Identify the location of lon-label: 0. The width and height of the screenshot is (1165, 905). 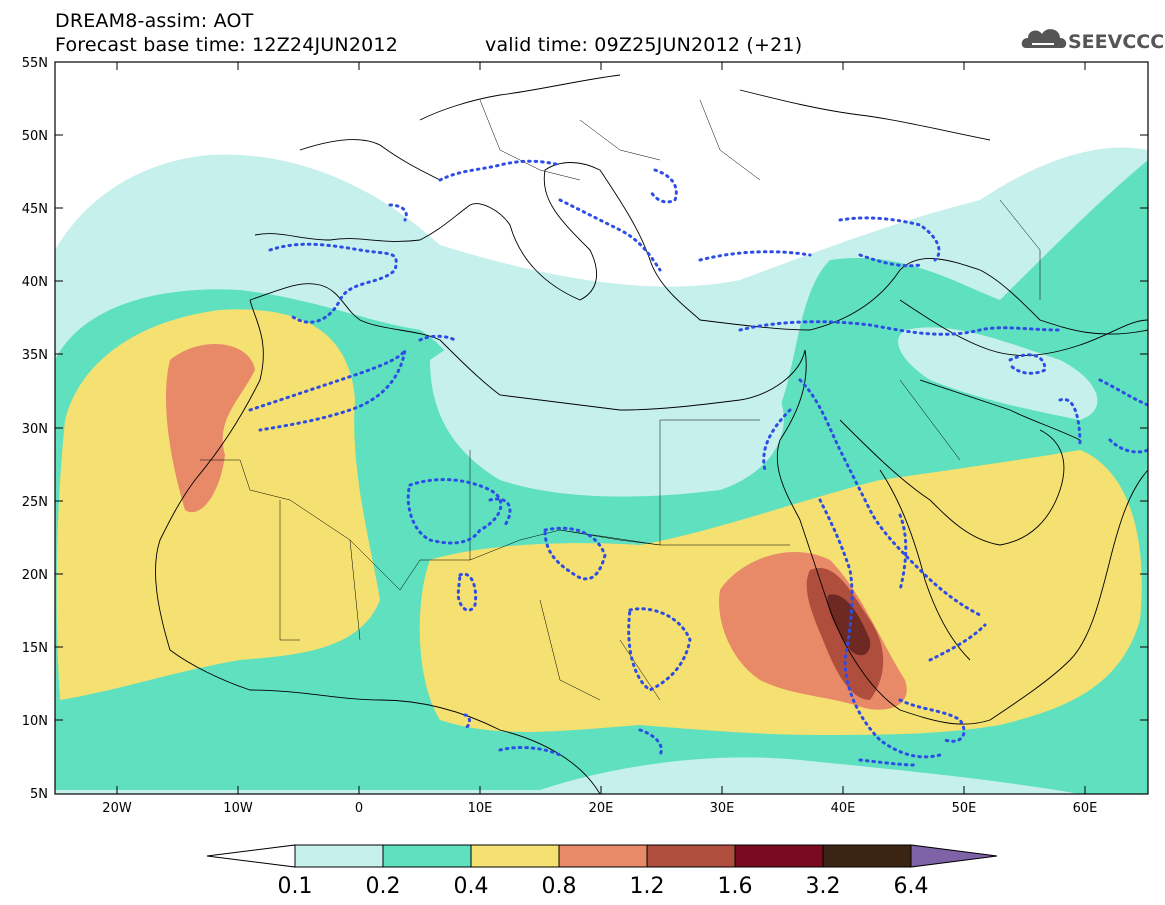
(359, 808).